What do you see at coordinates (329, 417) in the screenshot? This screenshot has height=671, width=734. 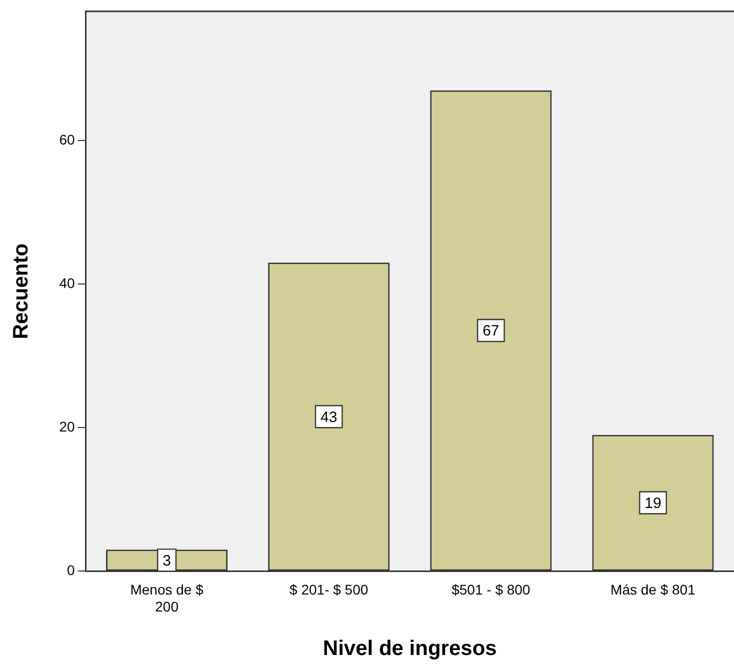 I see `data-label: 43` at bounding box center [329, 417].